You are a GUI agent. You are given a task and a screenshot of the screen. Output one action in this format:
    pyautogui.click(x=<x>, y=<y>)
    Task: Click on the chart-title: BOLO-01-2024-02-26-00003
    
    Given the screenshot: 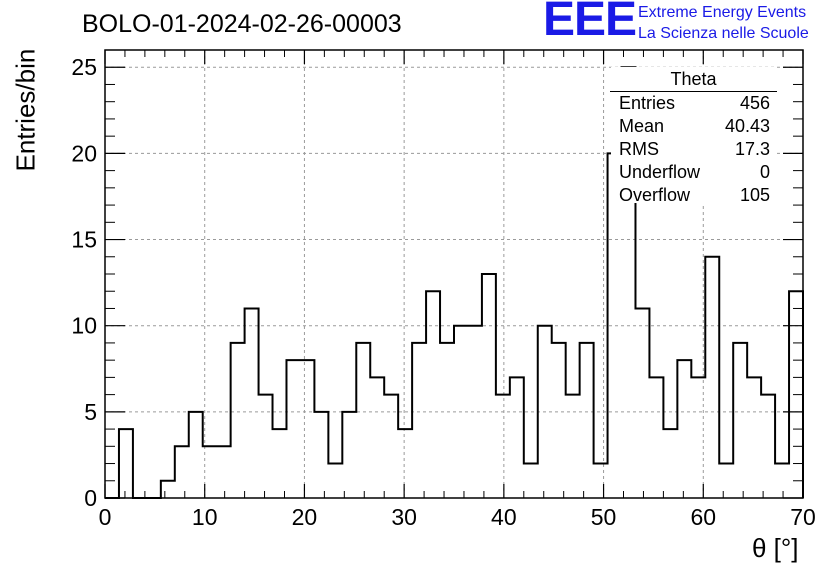 What is the action you would take?
    pyautogui.click(x=242, y=24)
    